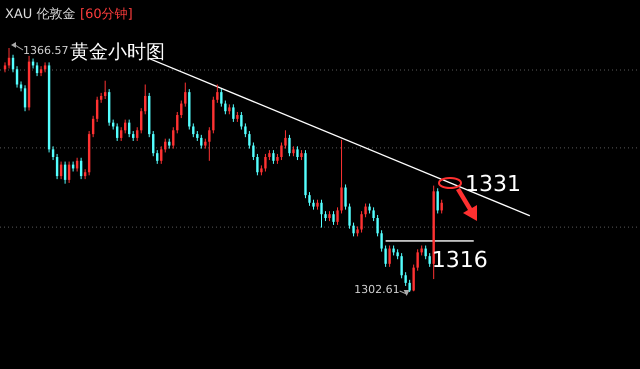  What do you see at coordinates (106, 14) in the screenshot?
I see `chart-subtitle: [60分钟]` at bounding box center [106, 14].